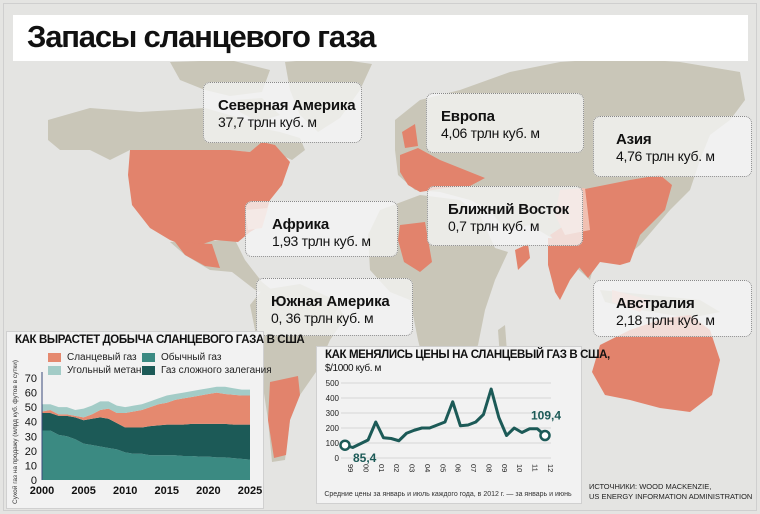 Image resolution: width=760 pixels, height=514 pixels. I want to click on region-name: Африка, so click(300, 224).